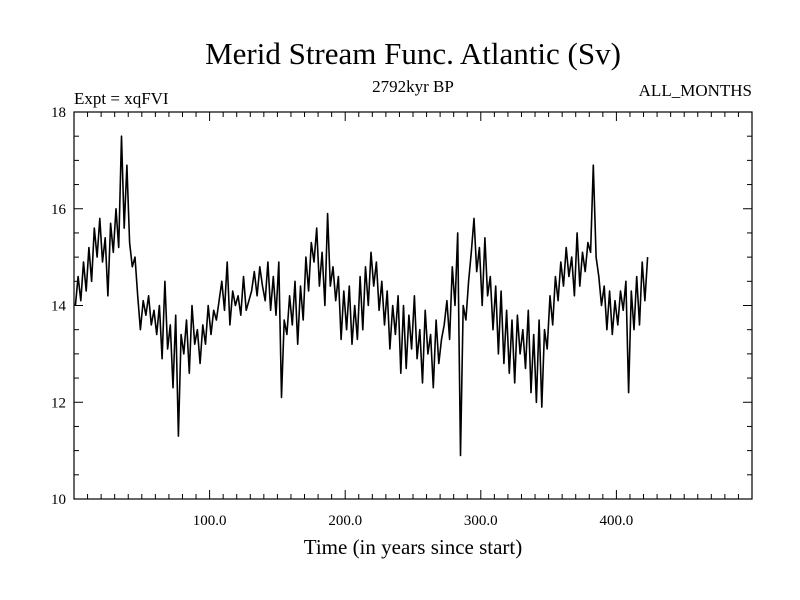 The height and width of the screenshot is (600, 800). Describe the element at coordinates (121, 98) in the screenshot. I see `experiment-label: Expt = xqFVI` at that location.